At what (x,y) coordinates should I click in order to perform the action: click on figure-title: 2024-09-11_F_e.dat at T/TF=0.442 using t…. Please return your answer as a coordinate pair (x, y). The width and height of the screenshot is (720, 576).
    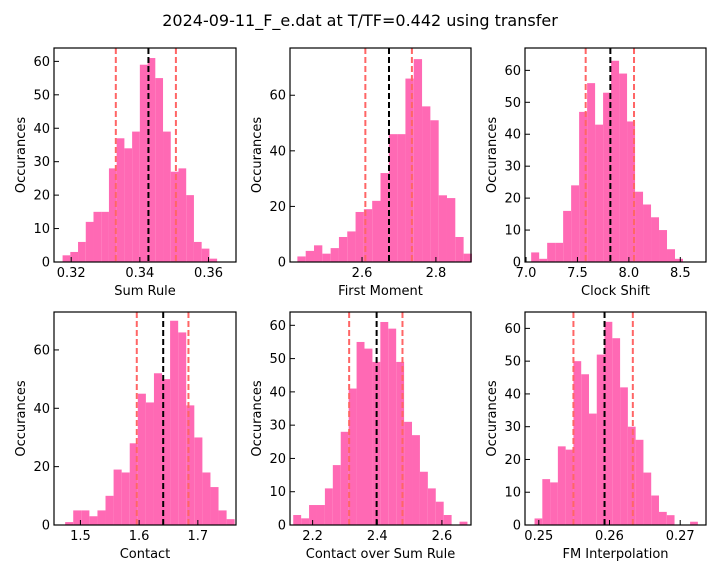
    Looking at the image, I should click on (360, 21).